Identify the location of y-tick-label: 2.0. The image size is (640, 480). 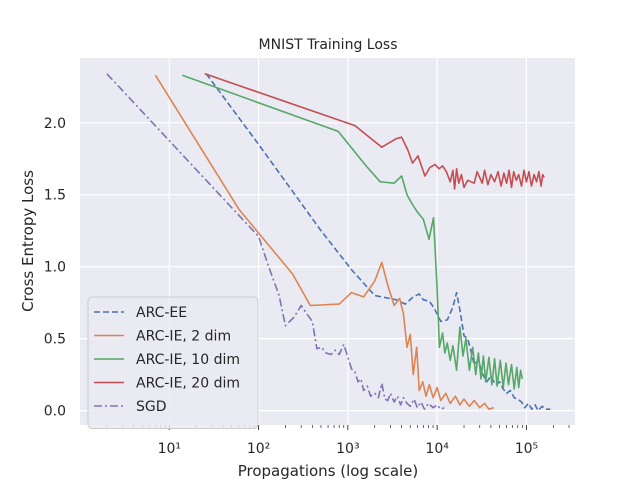
(55, 124).